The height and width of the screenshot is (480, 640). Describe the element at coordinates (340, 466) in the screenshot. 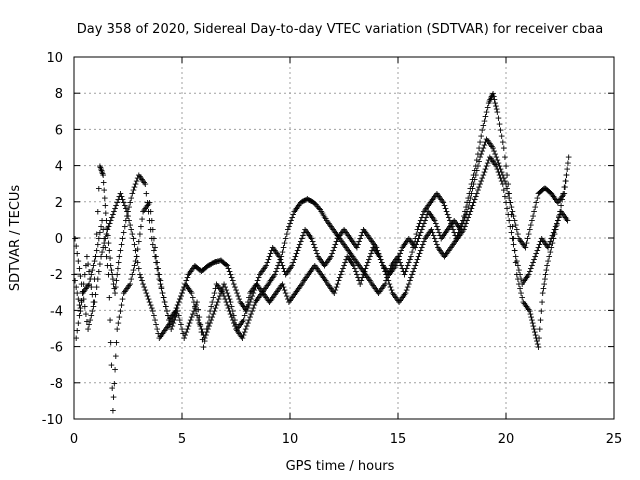

I see `x-axis-label: GPS time / hours` at that location.